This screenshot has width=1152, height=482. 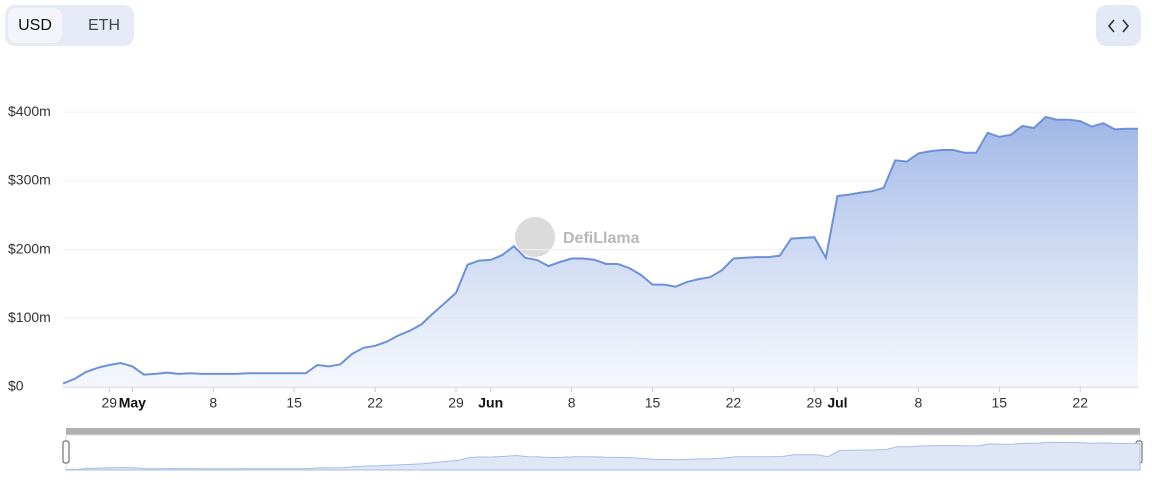 I want to click on watermark-logo, so click(x=535, y=237).